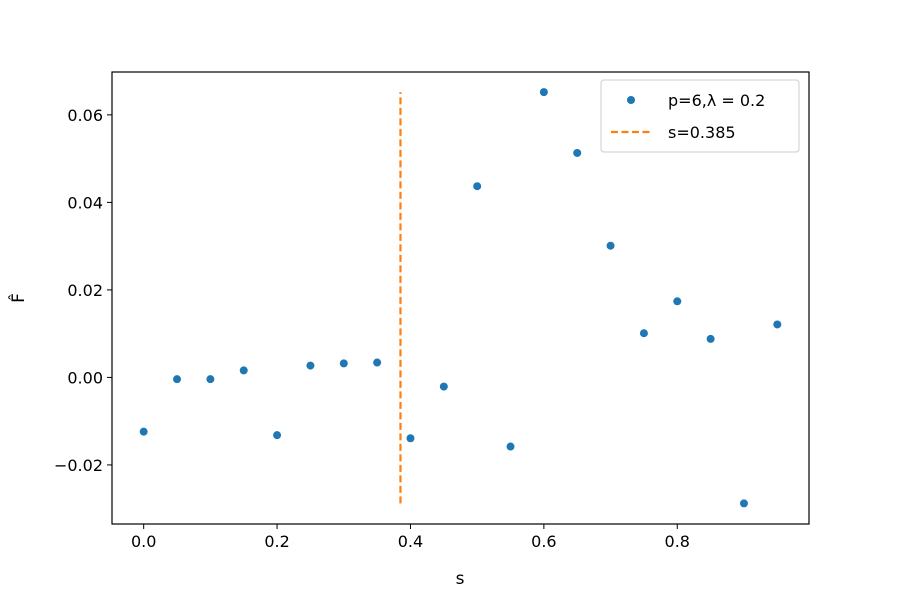 This screenshot has width=900, height=600. What do you see at coordinates (677, 541) in the screenshot?
I see `x-tick-label: 0.8` at bounding box center [677, 541].